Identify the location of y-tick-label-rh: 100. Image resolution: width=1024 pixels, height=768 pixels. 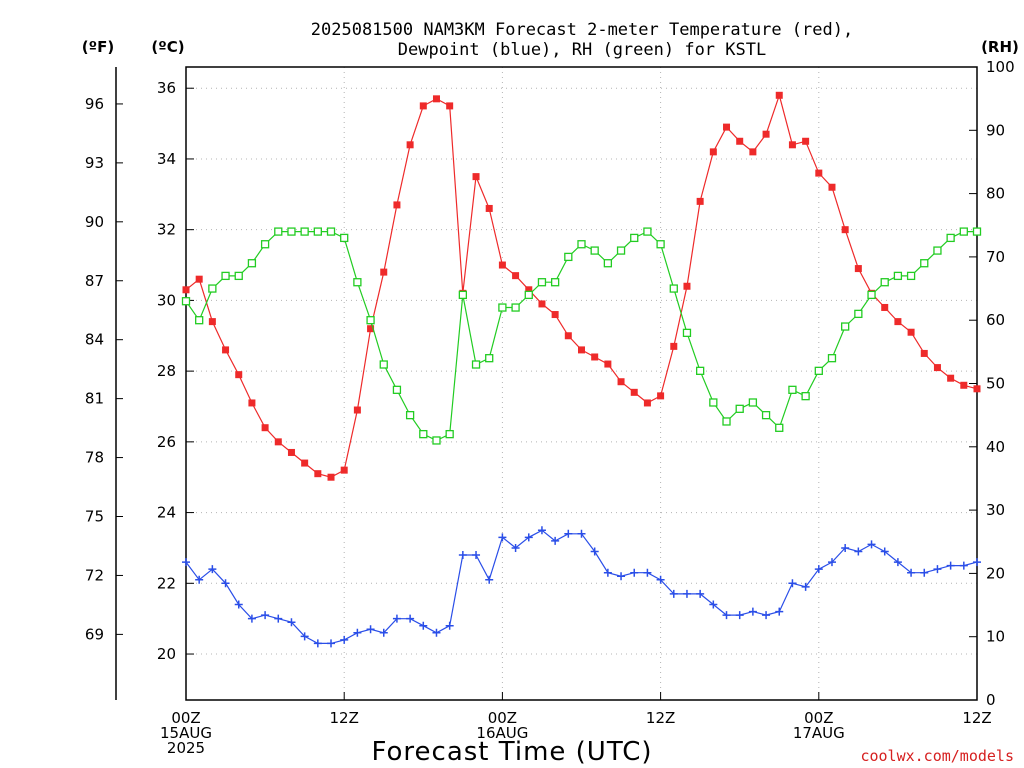
(1000, 67).